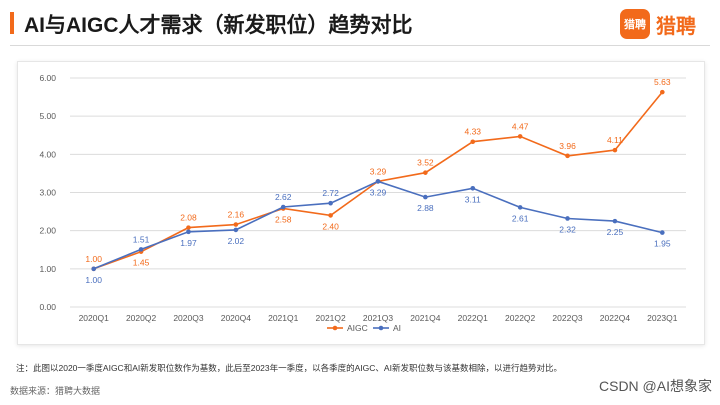 This screenshot has width=720, height=405. What do you see at coordinates (188, 318) in the screenshot?
I see `x-tick-label: 2020Q3` at bounding box center [188, 318].